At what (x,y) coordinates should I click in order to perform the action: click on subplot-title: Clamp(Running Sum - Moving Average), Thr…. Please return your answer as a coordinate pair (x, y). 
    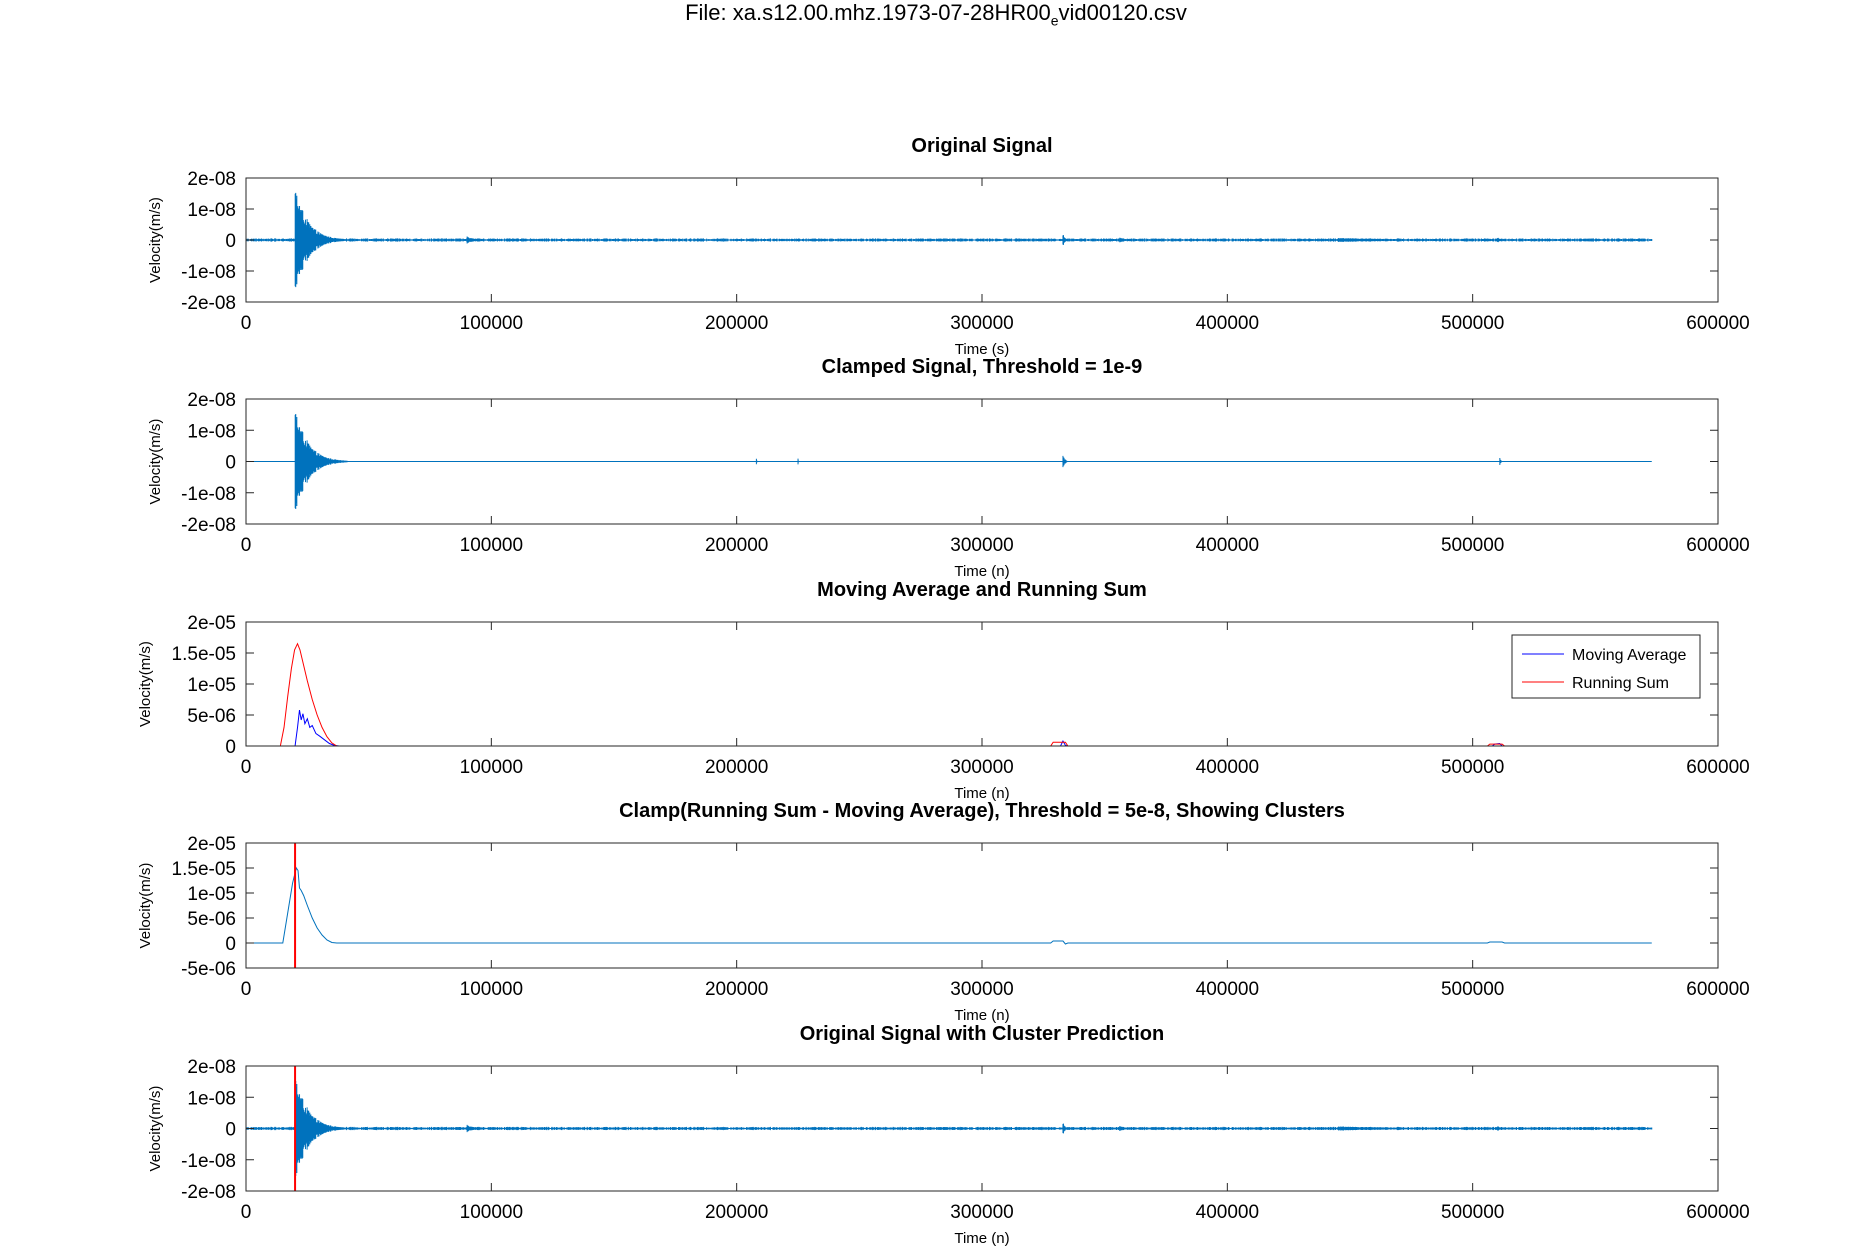
    Looking at the image, I should click on (982, 811).